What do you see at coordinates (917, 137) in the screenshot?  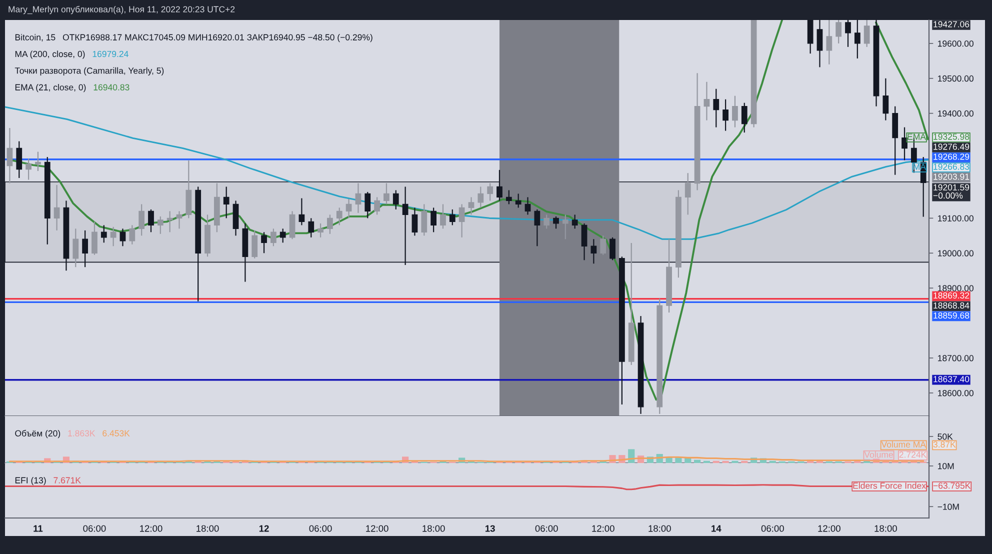 I see `series-label: EMA` at bounding box center [917, 137].